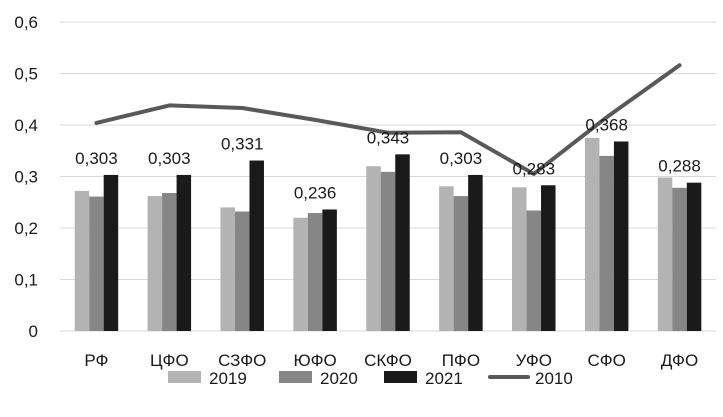 This screenshot has width=723, height=417. I want to click on data-label: 0,288, so click(679, 166).